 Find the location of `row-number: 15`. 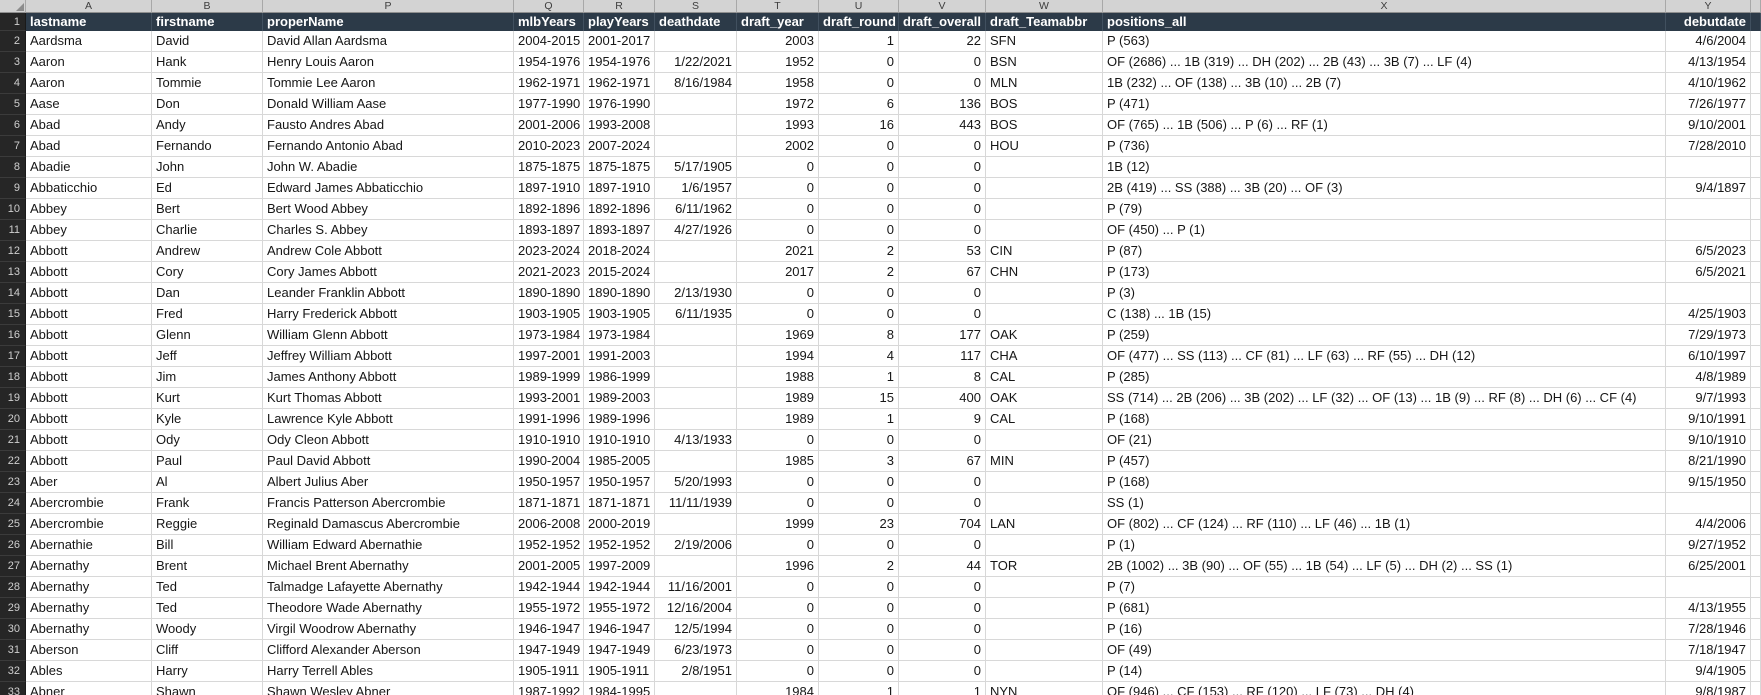

row-number: 15 is located at coordinates (13, 314).